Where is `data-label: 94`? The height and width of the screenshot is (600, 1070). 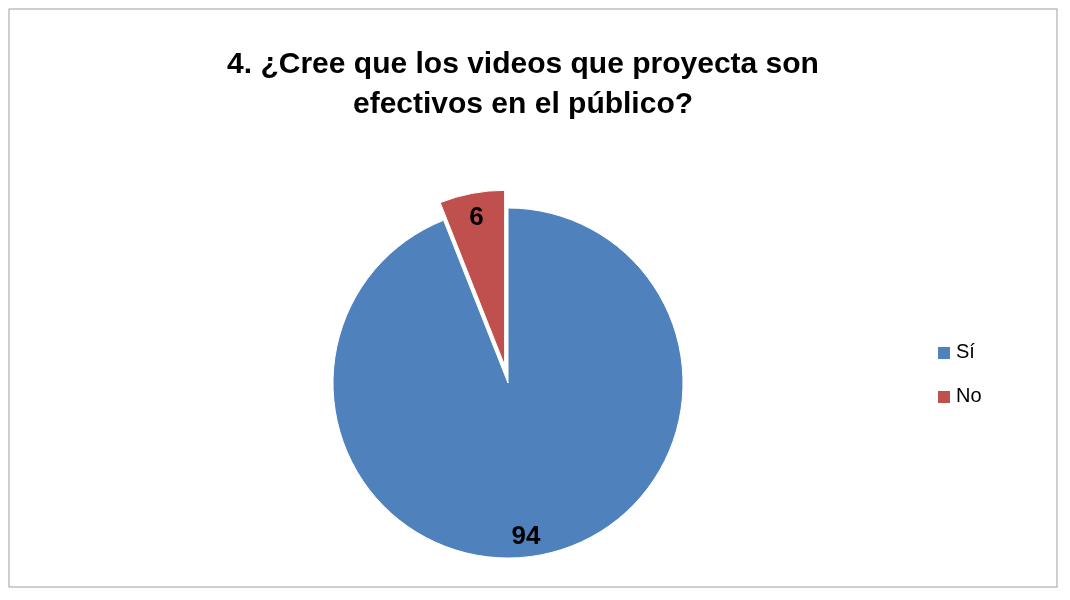
data-label: 94 is located at coordinates (526, 535).